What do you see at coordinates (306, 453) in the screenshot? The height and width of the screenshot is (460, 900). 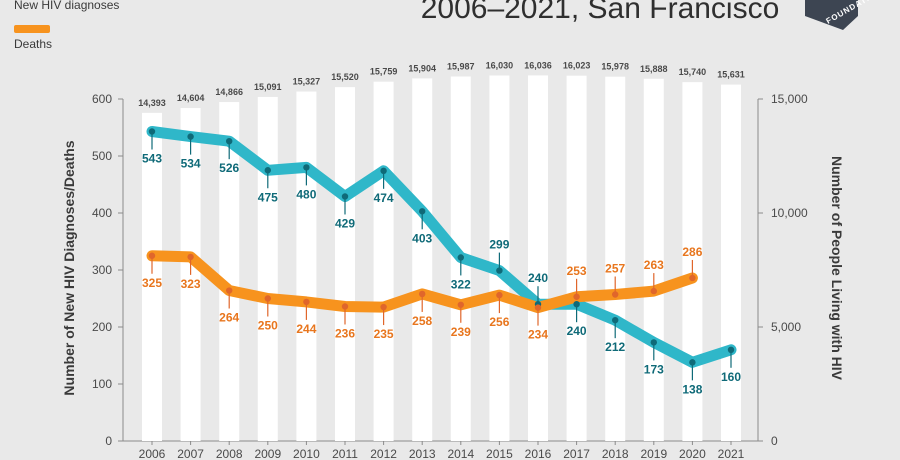 I see `x-tick-label: 2010` at bounding box center [306, 453].